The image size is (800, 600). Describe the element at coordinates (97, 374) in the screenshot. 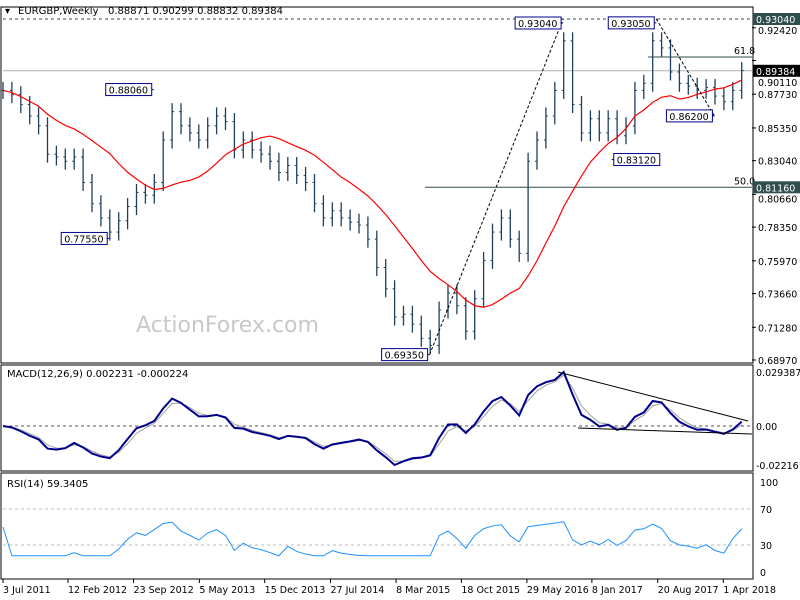

I see `macd-title: MACD(12,26,9) 0.002231 -0.000224` at that location.